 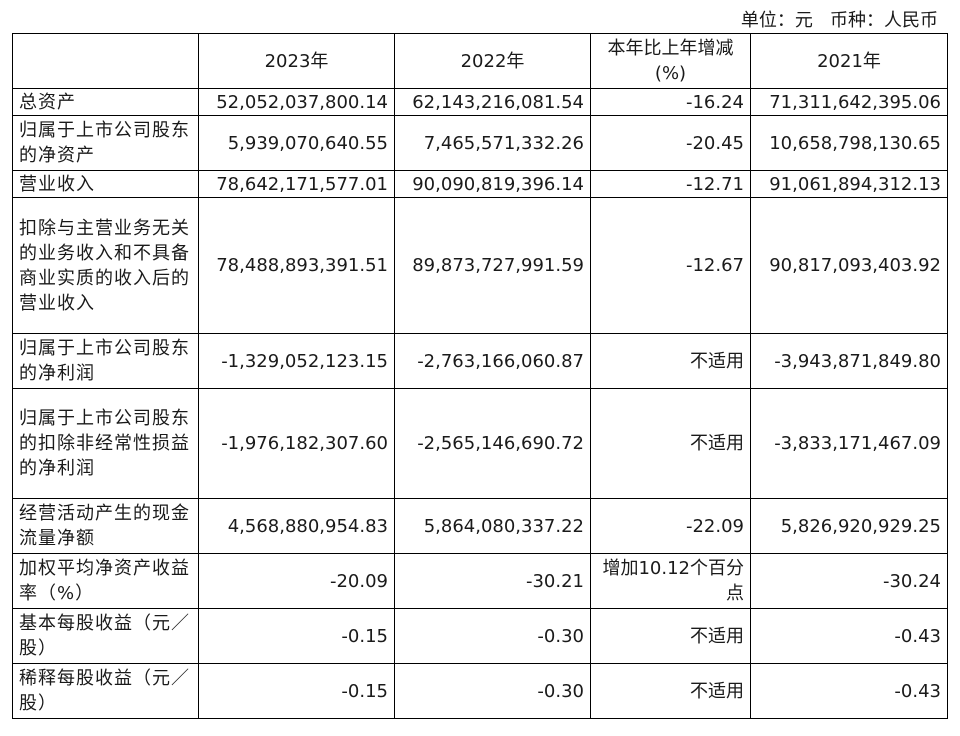 What do you see at coordinates (492, 102) in the screenshot?
I see `cell-2022: 62,143,216,081.54` at bounding box center [492, 102].